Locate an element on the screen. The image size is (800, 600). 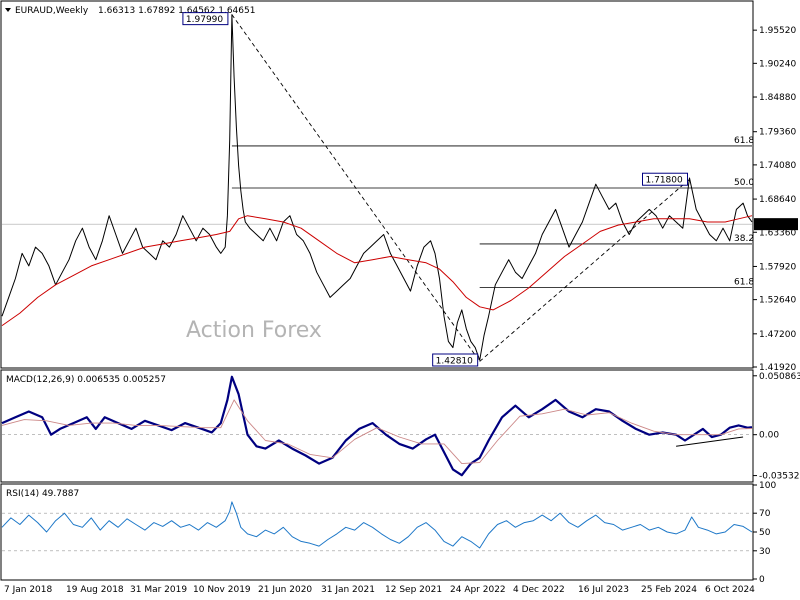
x-tick-label: 4 Dec 2022 is located at coordinates (539, 590).